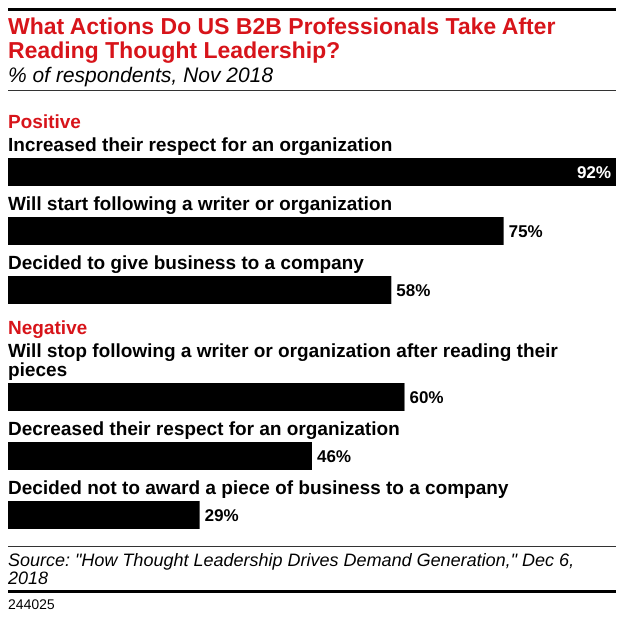  I want to click on y-tick-label: Increased their respect for an organization, so click(200, 145).